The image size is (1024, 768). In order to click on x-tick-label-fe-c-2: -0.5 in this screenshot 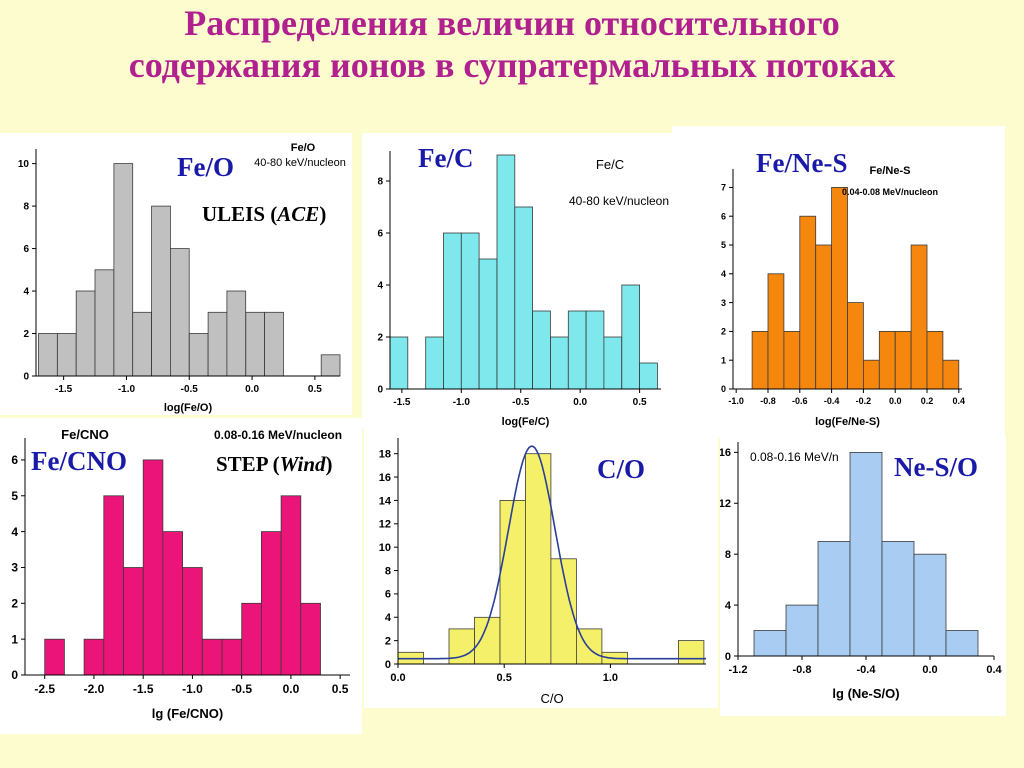, I will do `click(521, 402)`.